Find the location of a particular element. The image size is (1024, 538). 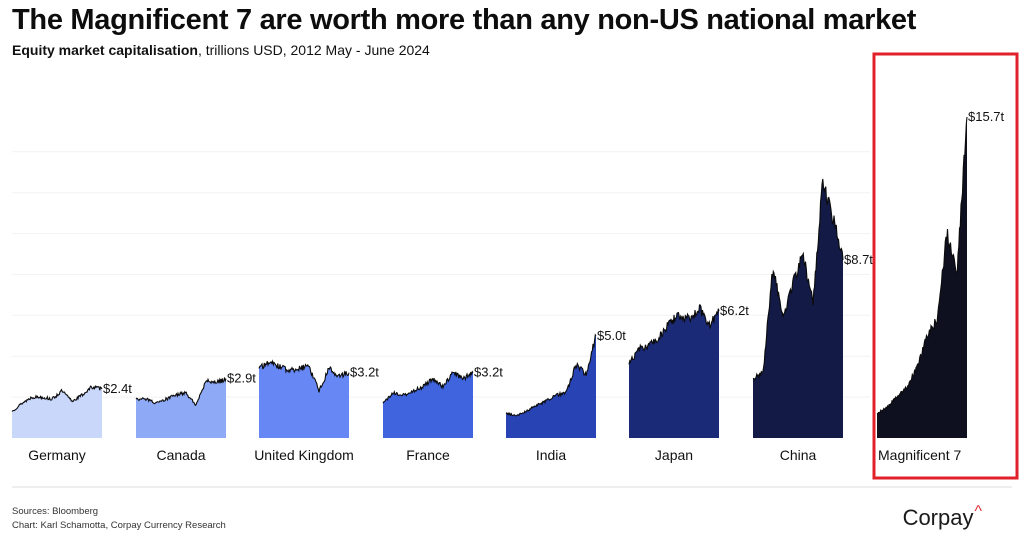

category-label: United Kingdom is located at coordinates (304, 455).